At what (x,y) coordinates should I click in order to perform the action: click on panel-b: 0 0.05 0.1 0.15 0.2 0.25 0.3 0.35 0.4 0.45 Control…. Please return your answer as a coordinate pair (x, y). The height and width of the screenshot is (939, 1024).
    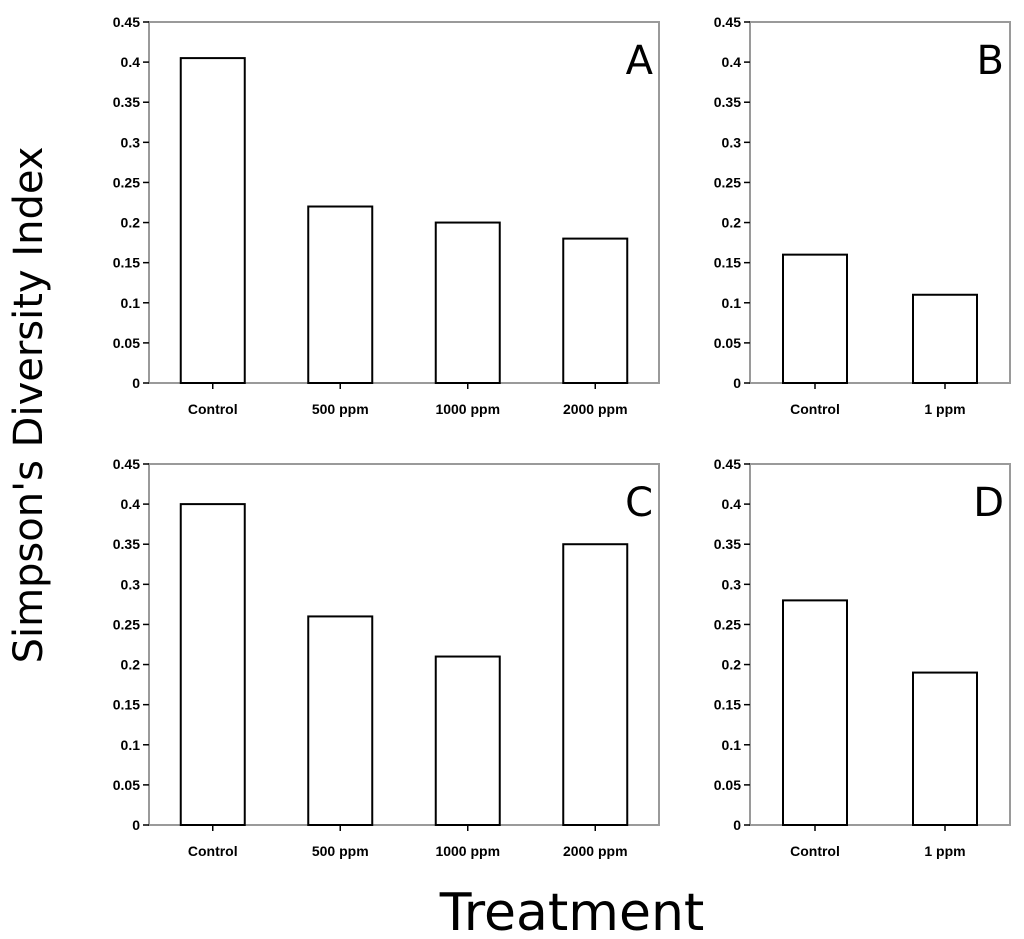
    Looking at the image, I should click on (862, 215).